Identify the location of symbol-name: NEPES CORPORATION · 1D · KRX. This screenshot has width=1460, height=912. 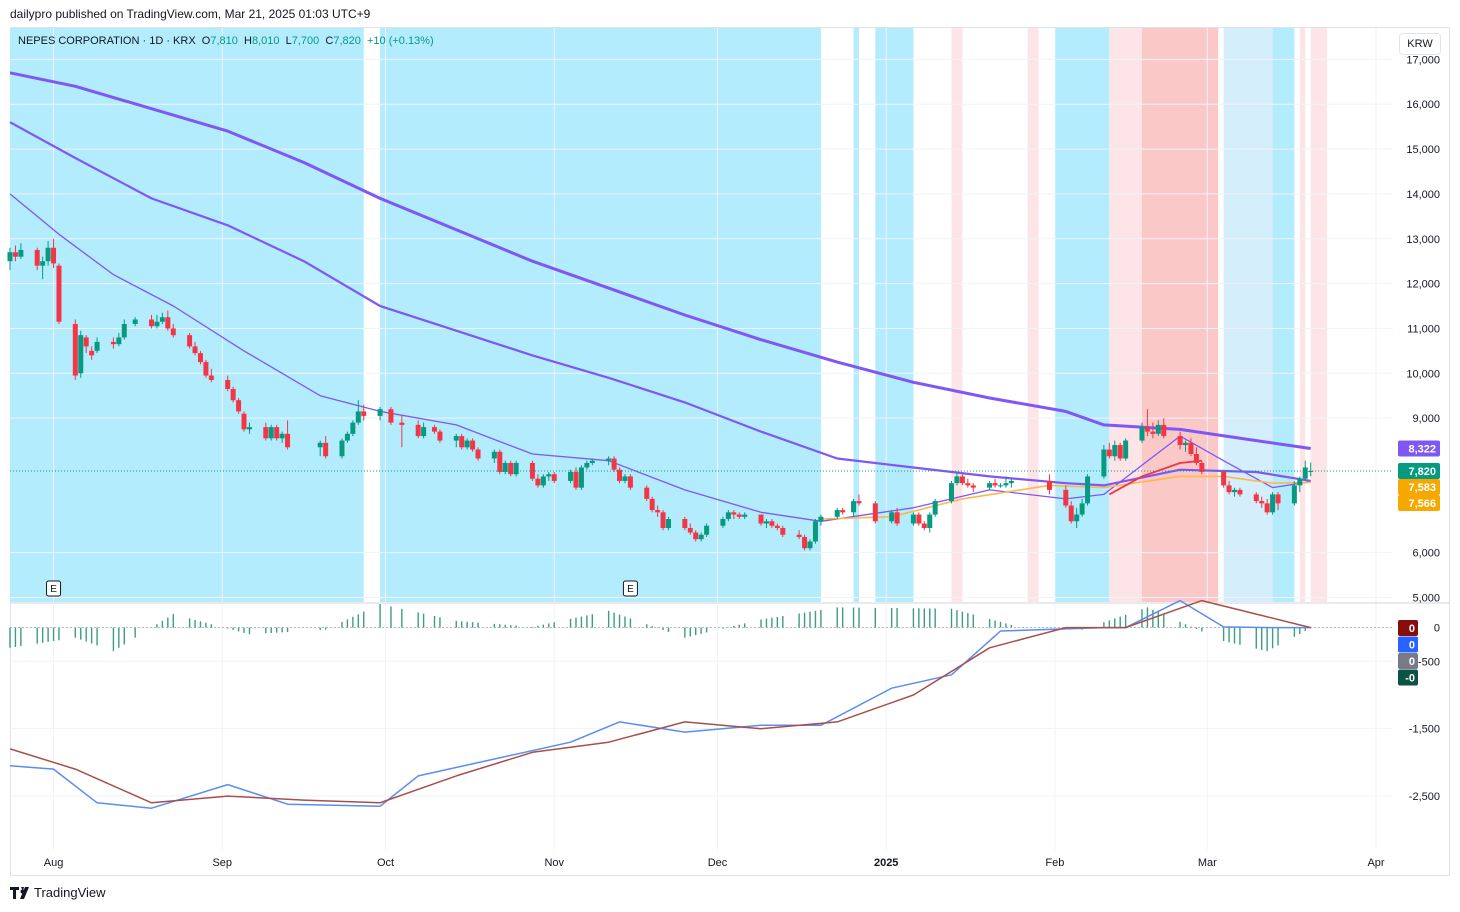
(107, 41).